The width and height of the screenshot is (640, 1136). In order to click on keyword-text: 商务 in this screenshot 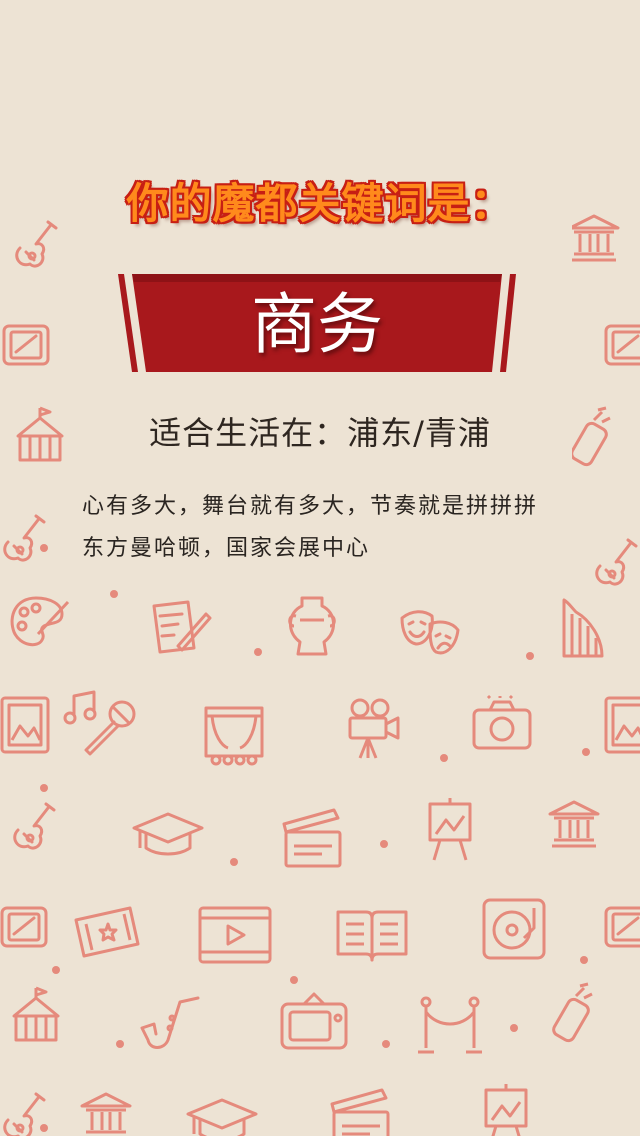, I will do `click(317, 324)`.